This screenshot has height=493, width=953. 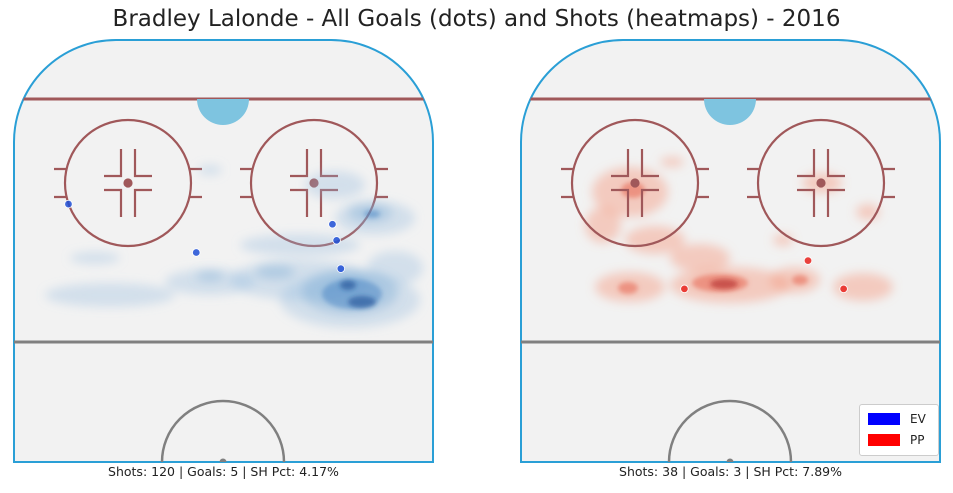 What do you see at coordinates (730, 471) in the screenshot?
I see `caption-right: Shots: 38 | Goals: 3 | SH Pct: 7.89%` at bounding box center [730, 471].